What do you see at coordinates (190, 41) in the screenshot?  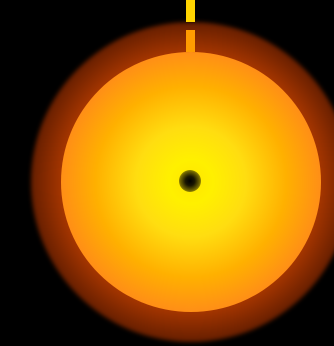 I see `position-marker-bottom-icon` at bounding box center [190, 41].